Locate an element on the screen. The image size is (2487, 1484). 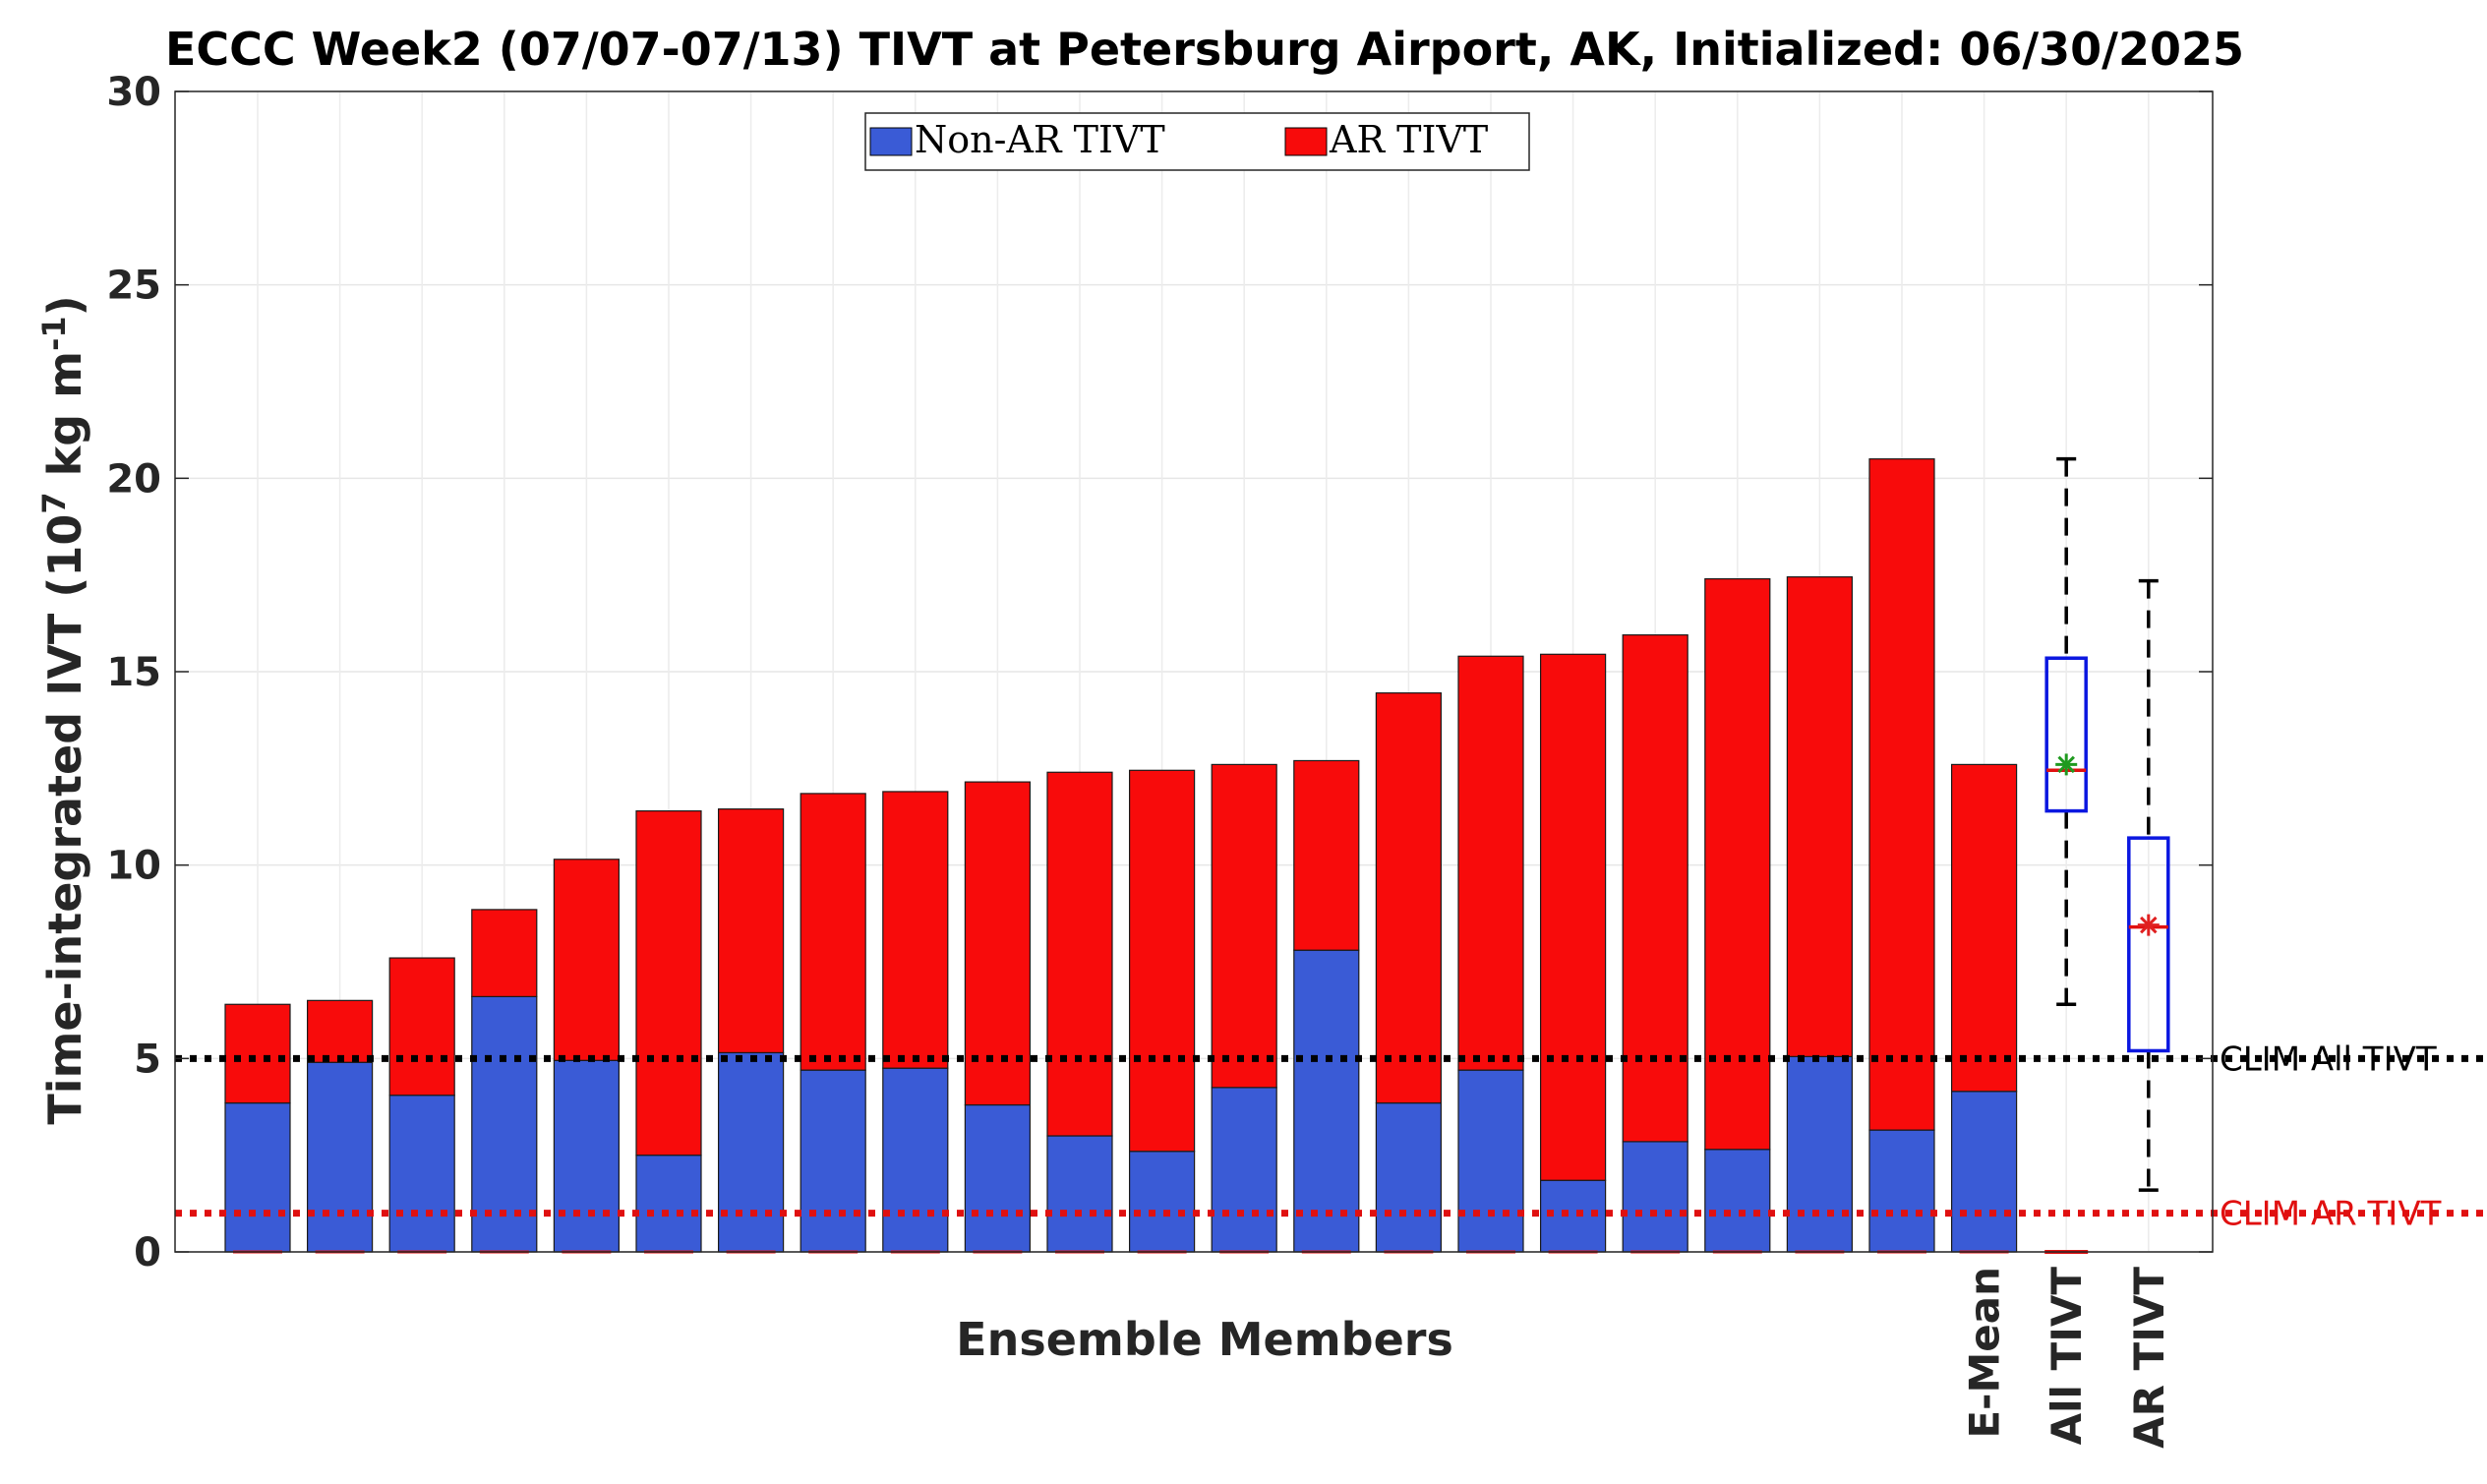
legend-swatch-ar is located at coordinates (1306, 142).